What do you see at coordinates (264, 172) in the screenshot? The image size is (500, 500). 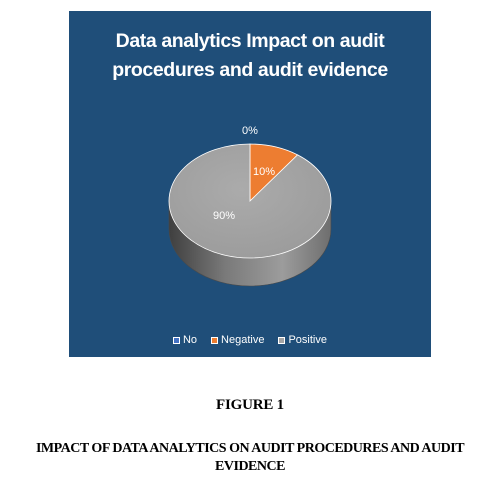 I see `data-label-negative: 10%` at bounding box center [264, 172].